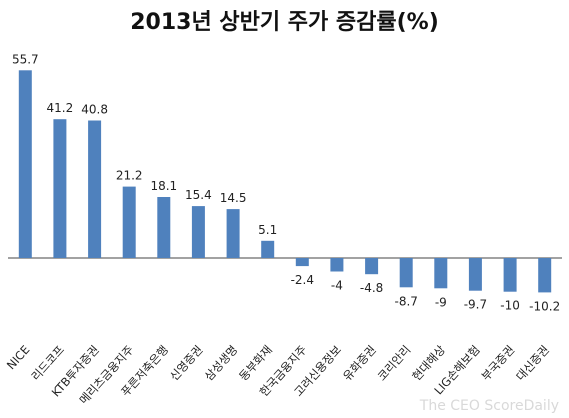 This screenshot has height=418, width=569. What do you see at coordinates (18, 358) in the screenshot?
I see `category-label-0: NICE` at bounding box center [18, 358].